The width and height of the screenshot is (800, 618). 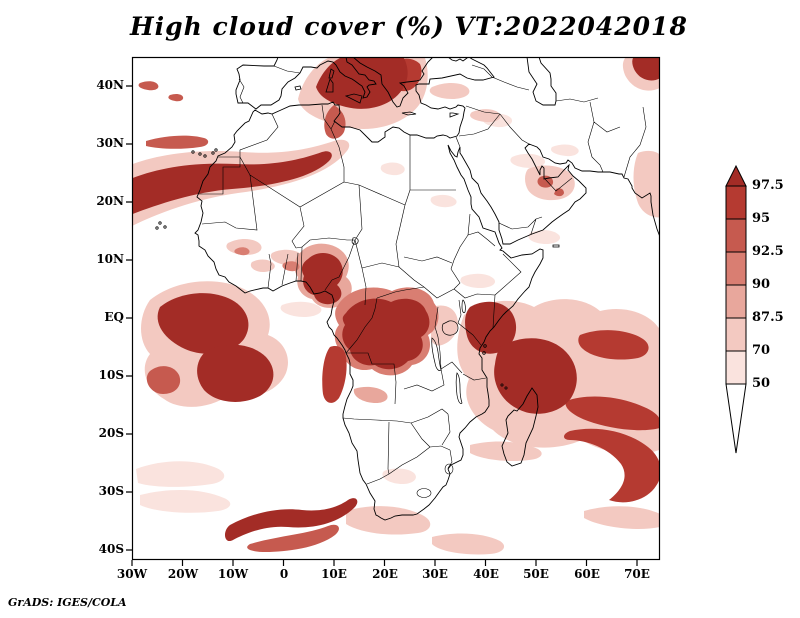 What do you see at coordinates (306, 83) in the screenshot?
I see `coastline-europe` at bounding box center [306, 83].